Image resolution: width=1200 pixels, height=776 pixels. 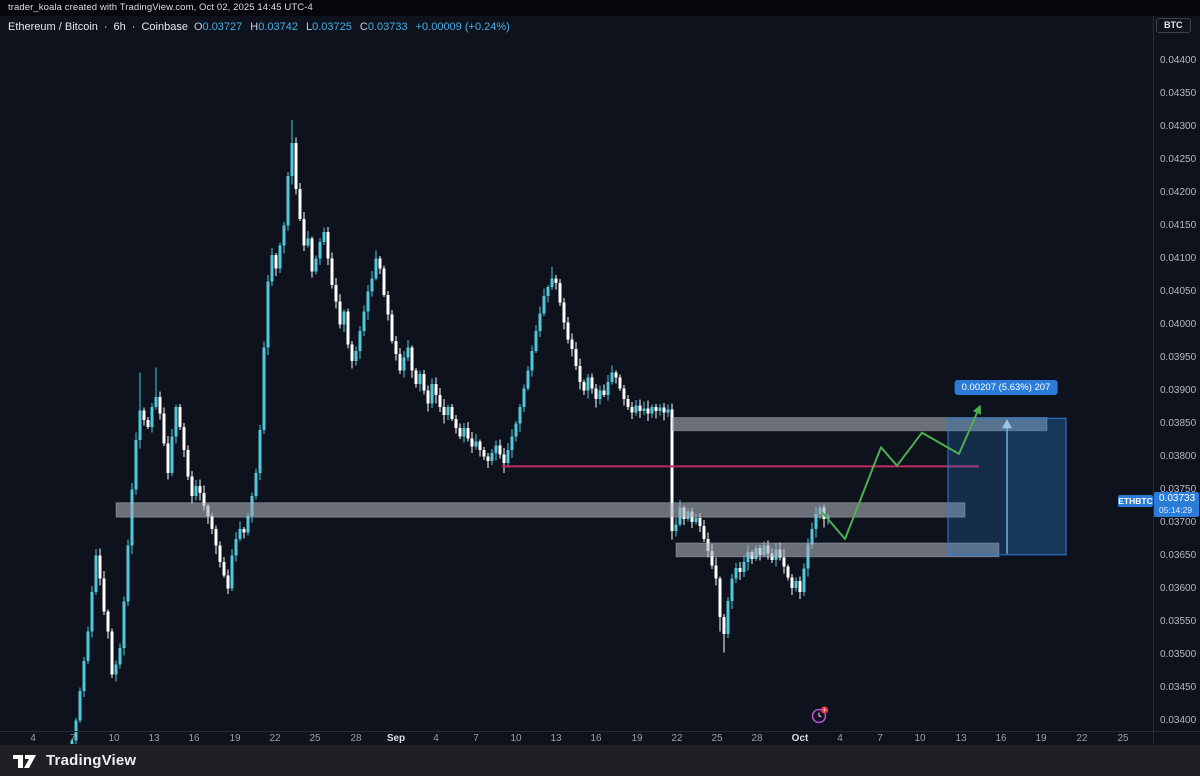 What do you see at coordinates (1178, 555) in the screenshot?
I see `price-axis-label: 0.03650` at bounding box center [1178, 555].